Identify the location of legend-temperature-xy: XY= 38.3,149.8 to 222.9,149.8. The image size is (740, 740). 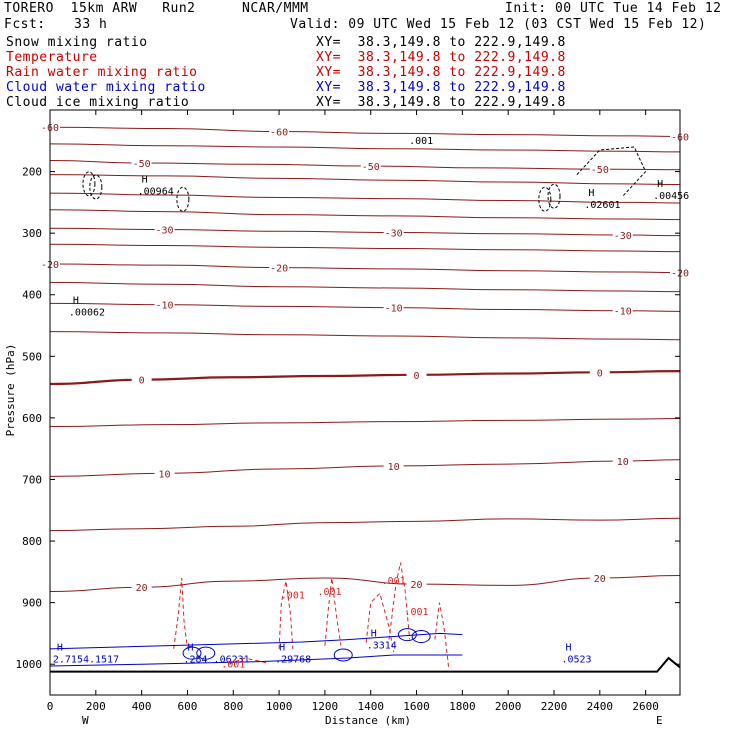
(441, 57).